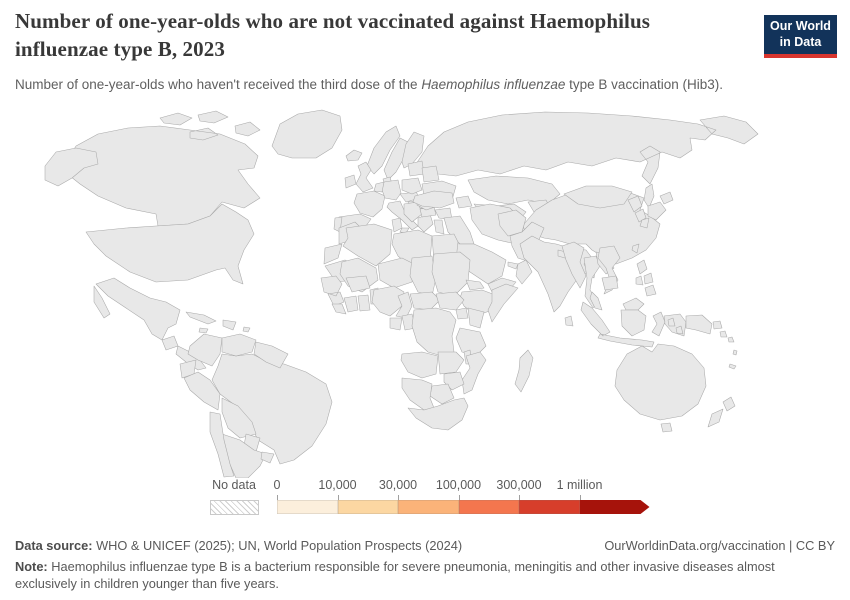 This screenshot has width=850, height=600. What do you see at coordinates (800, 42) in the screenshot?
I see `owid-logo-line2: in Data` at bounding box center [800, 42].